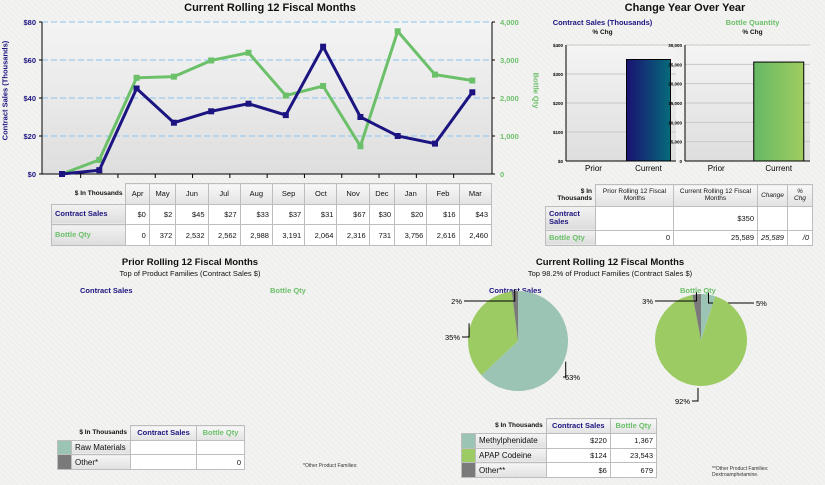 The image size is (825, 485). What do you see at coordinates (647, 301) in the screenshot?
I see `pie-label: 3%` at bounding box center [647, 301].